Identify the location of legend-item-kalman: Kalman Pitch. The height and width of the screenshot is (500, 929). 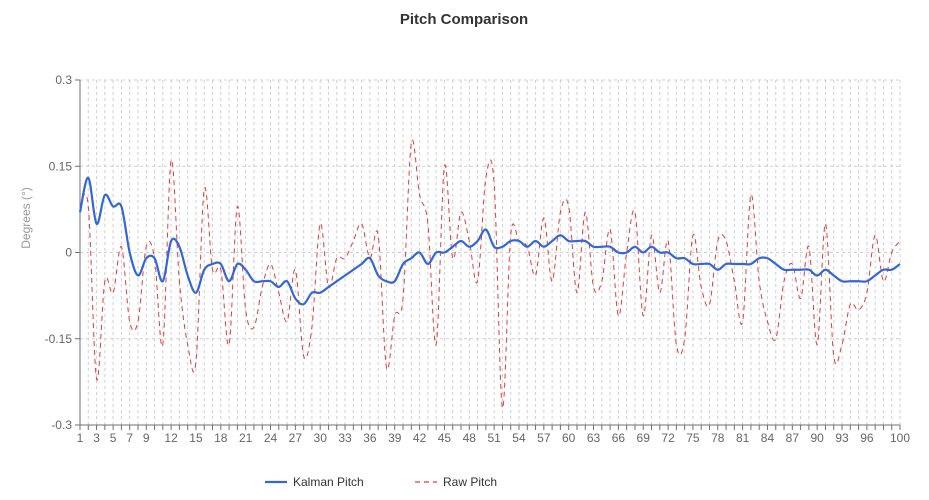
(314, 482).